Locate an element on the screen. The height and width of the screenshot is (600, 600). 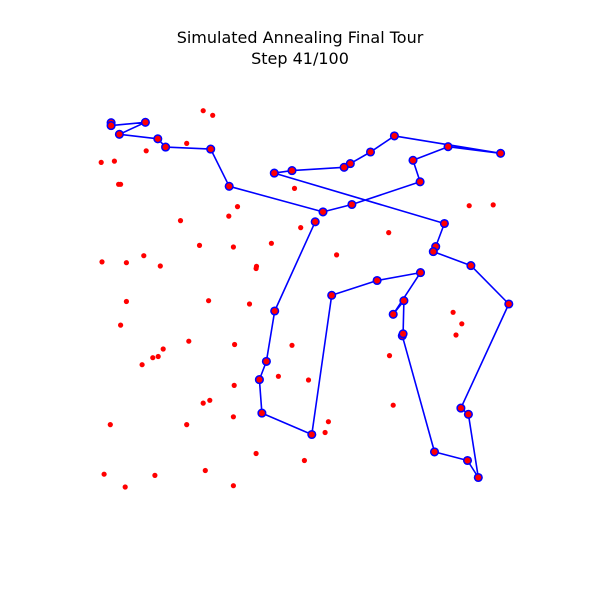
chart-title-line1: Simulated Annealing Final Tour is located at coordinates (300, 37).